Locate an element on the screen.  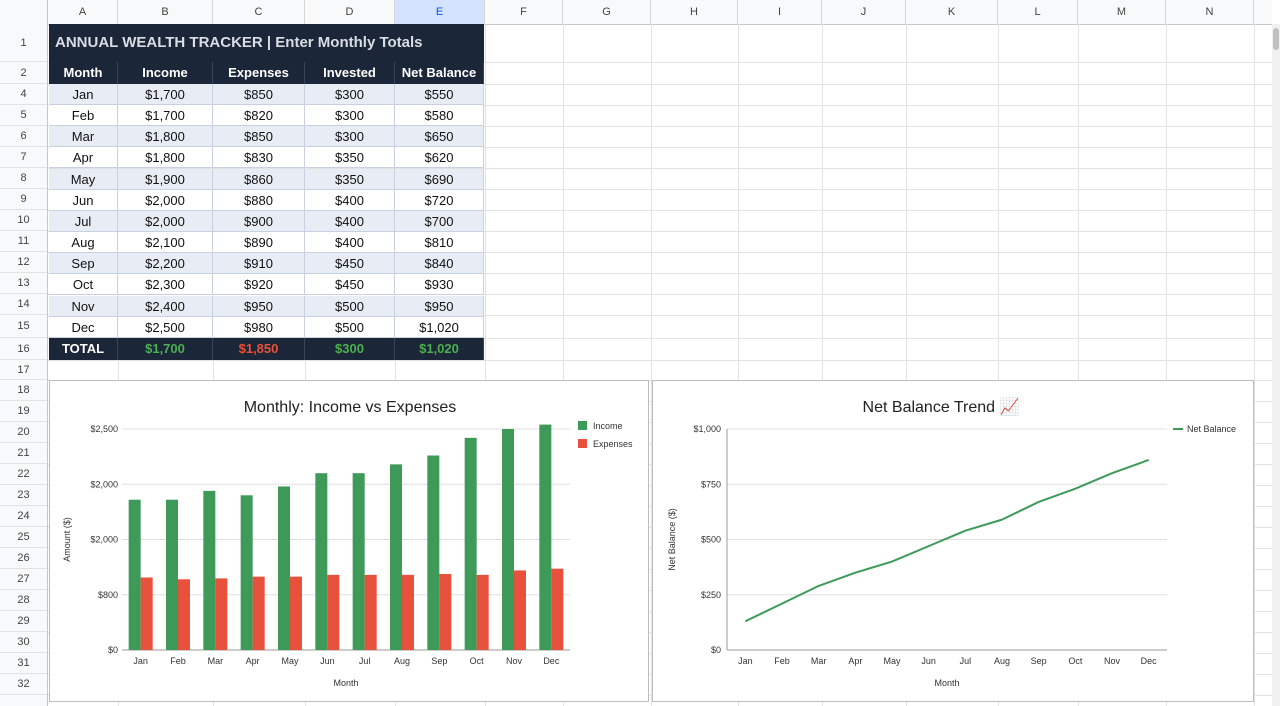
row-header-8: 8 is located at coordinates (23, 178).